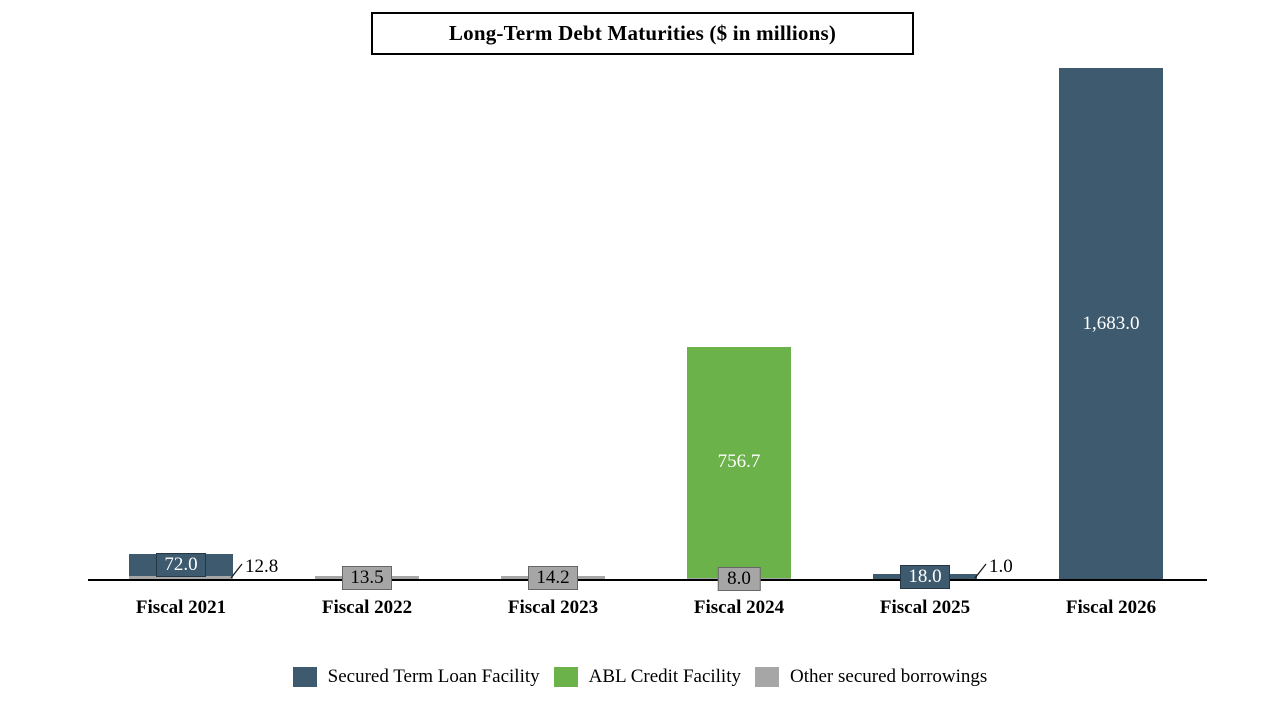 This screenshot has height=720, width=1280. I want to click on legend-item-other-secured-borrowings: Other secured borrowings, so click(871, 677).